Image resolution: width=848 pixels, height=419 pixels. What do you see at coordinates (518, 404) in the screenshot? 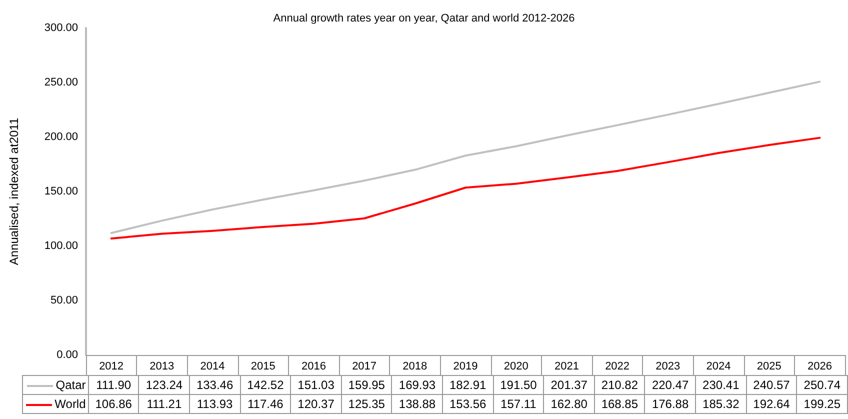
I see `data-label: 157.11` at bounding box center [518, 404].